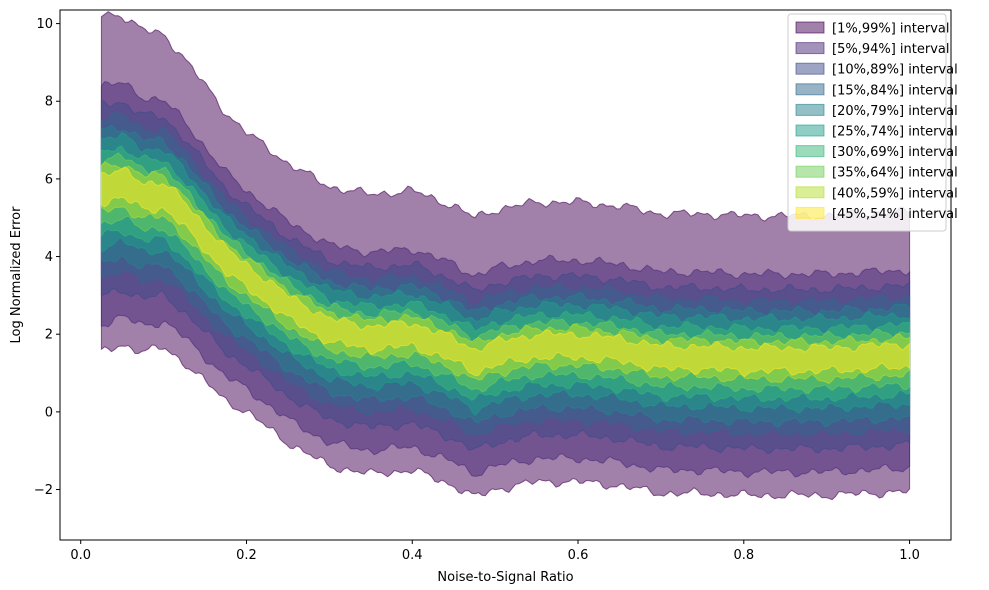  What do you see at coordinates (895, 132) in the screenshot?
I see `legend-label: [25%,74%] interval` at bounding box center [895, 132].